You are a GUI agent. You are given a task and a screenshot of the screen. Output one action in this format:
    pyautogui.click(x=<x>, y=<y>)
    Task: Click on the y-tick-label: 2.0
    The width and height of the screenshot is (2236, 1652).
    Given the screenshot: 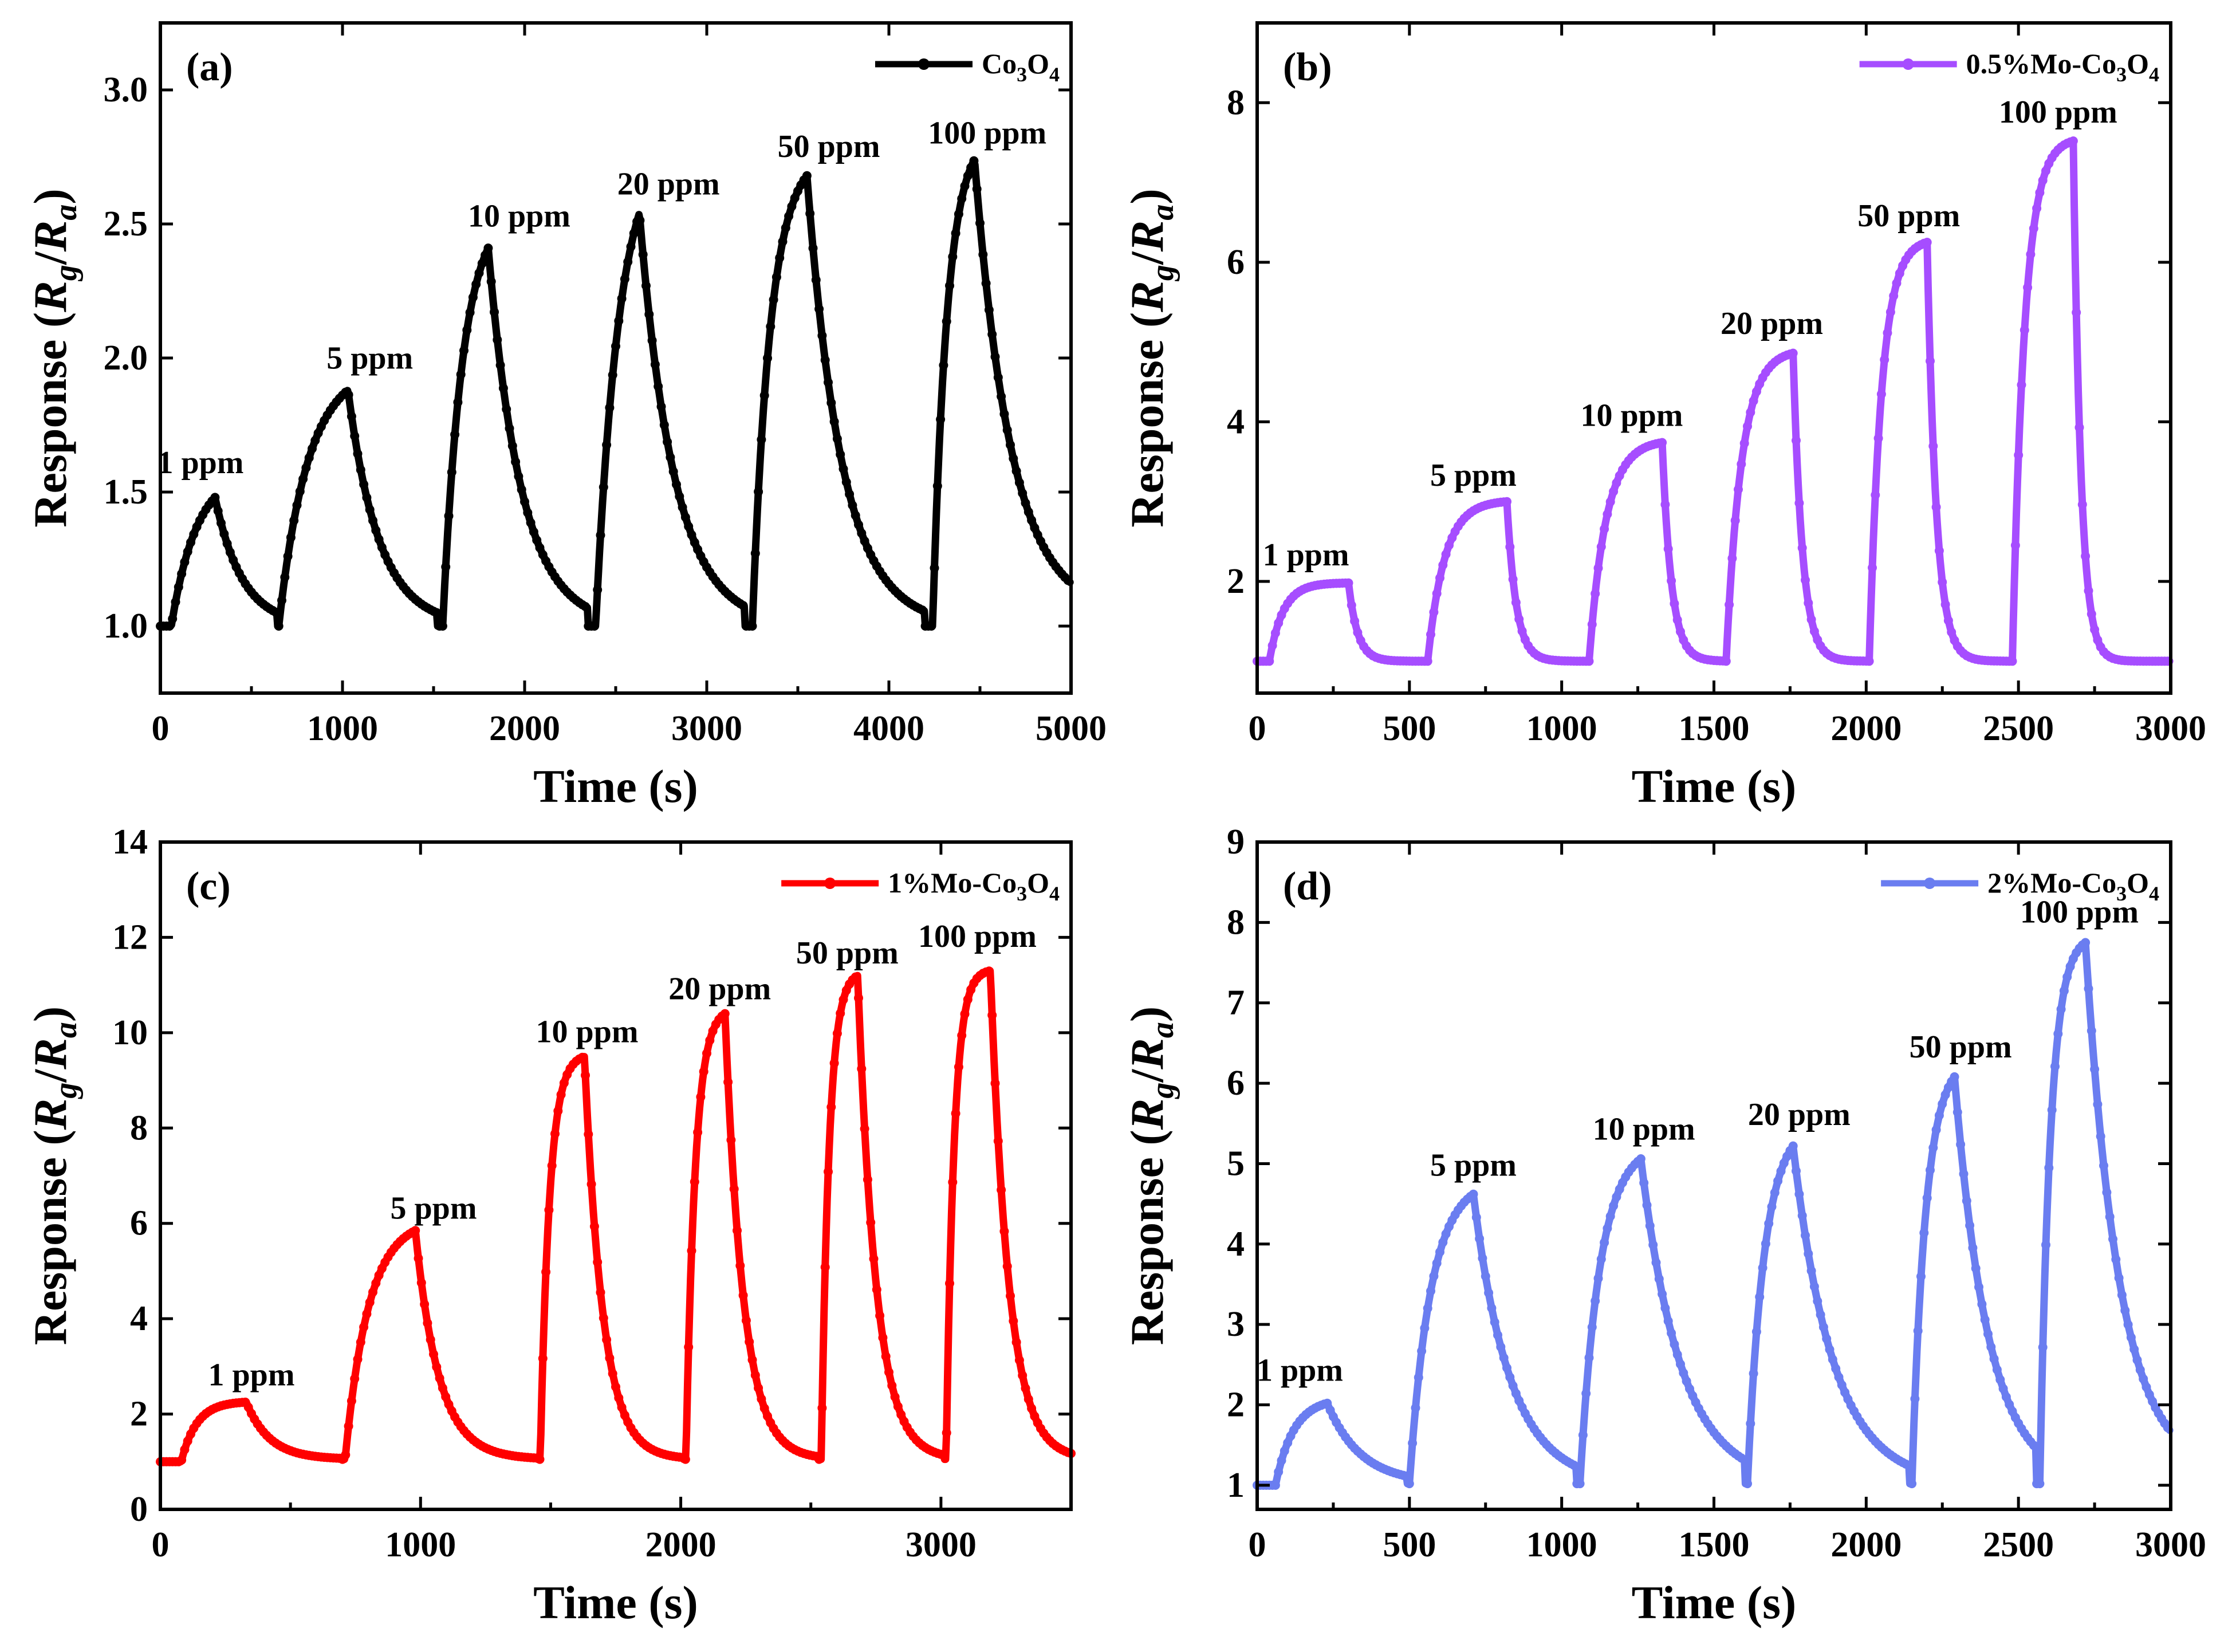 What is the action you would take?
    pyautogui.click(x=126, y=358)
    